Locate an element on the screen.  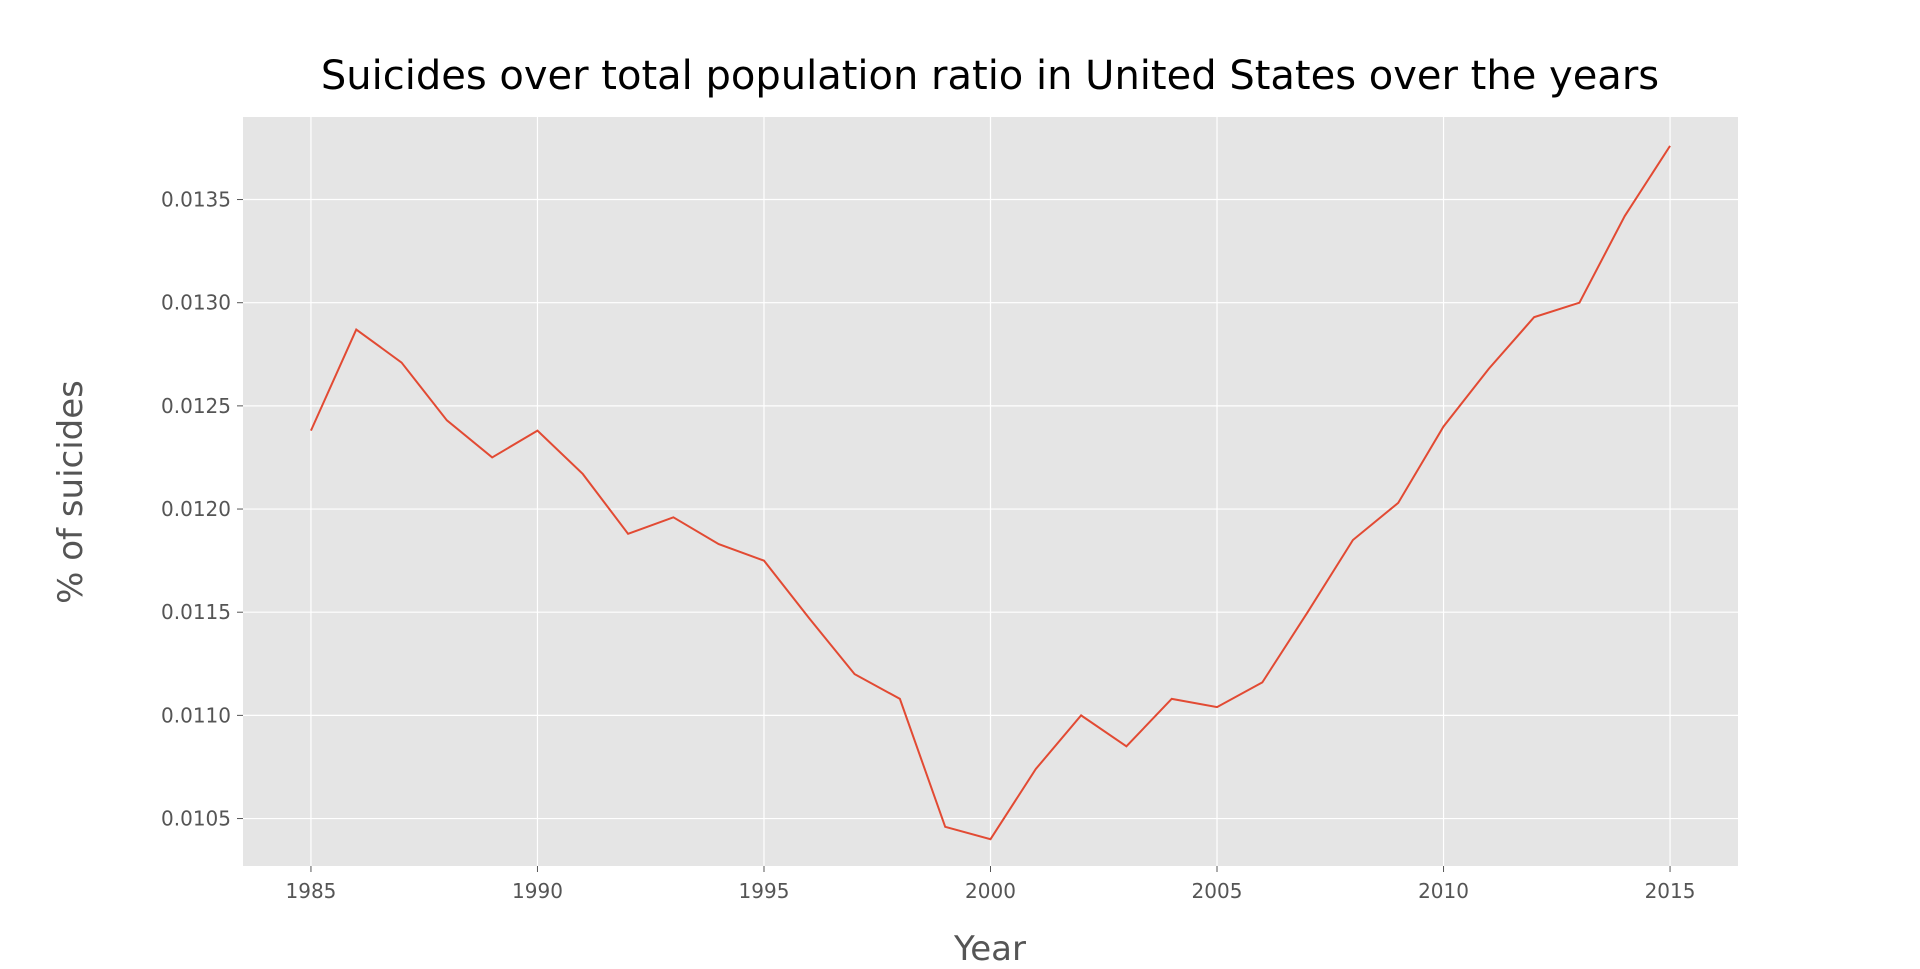
x-tick-label: 2010 is located at coordinates (1443, 891).